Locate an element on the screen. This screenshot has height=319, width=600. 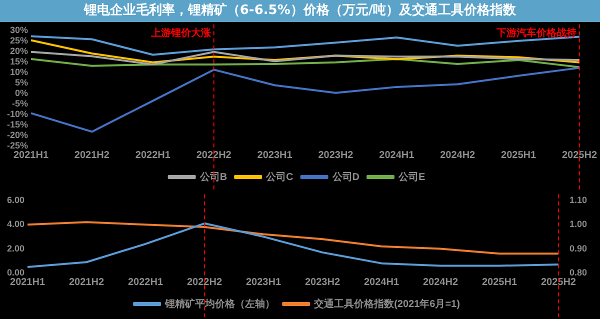
y-tick-label: 4.00 is located at coordinates (15, 224).